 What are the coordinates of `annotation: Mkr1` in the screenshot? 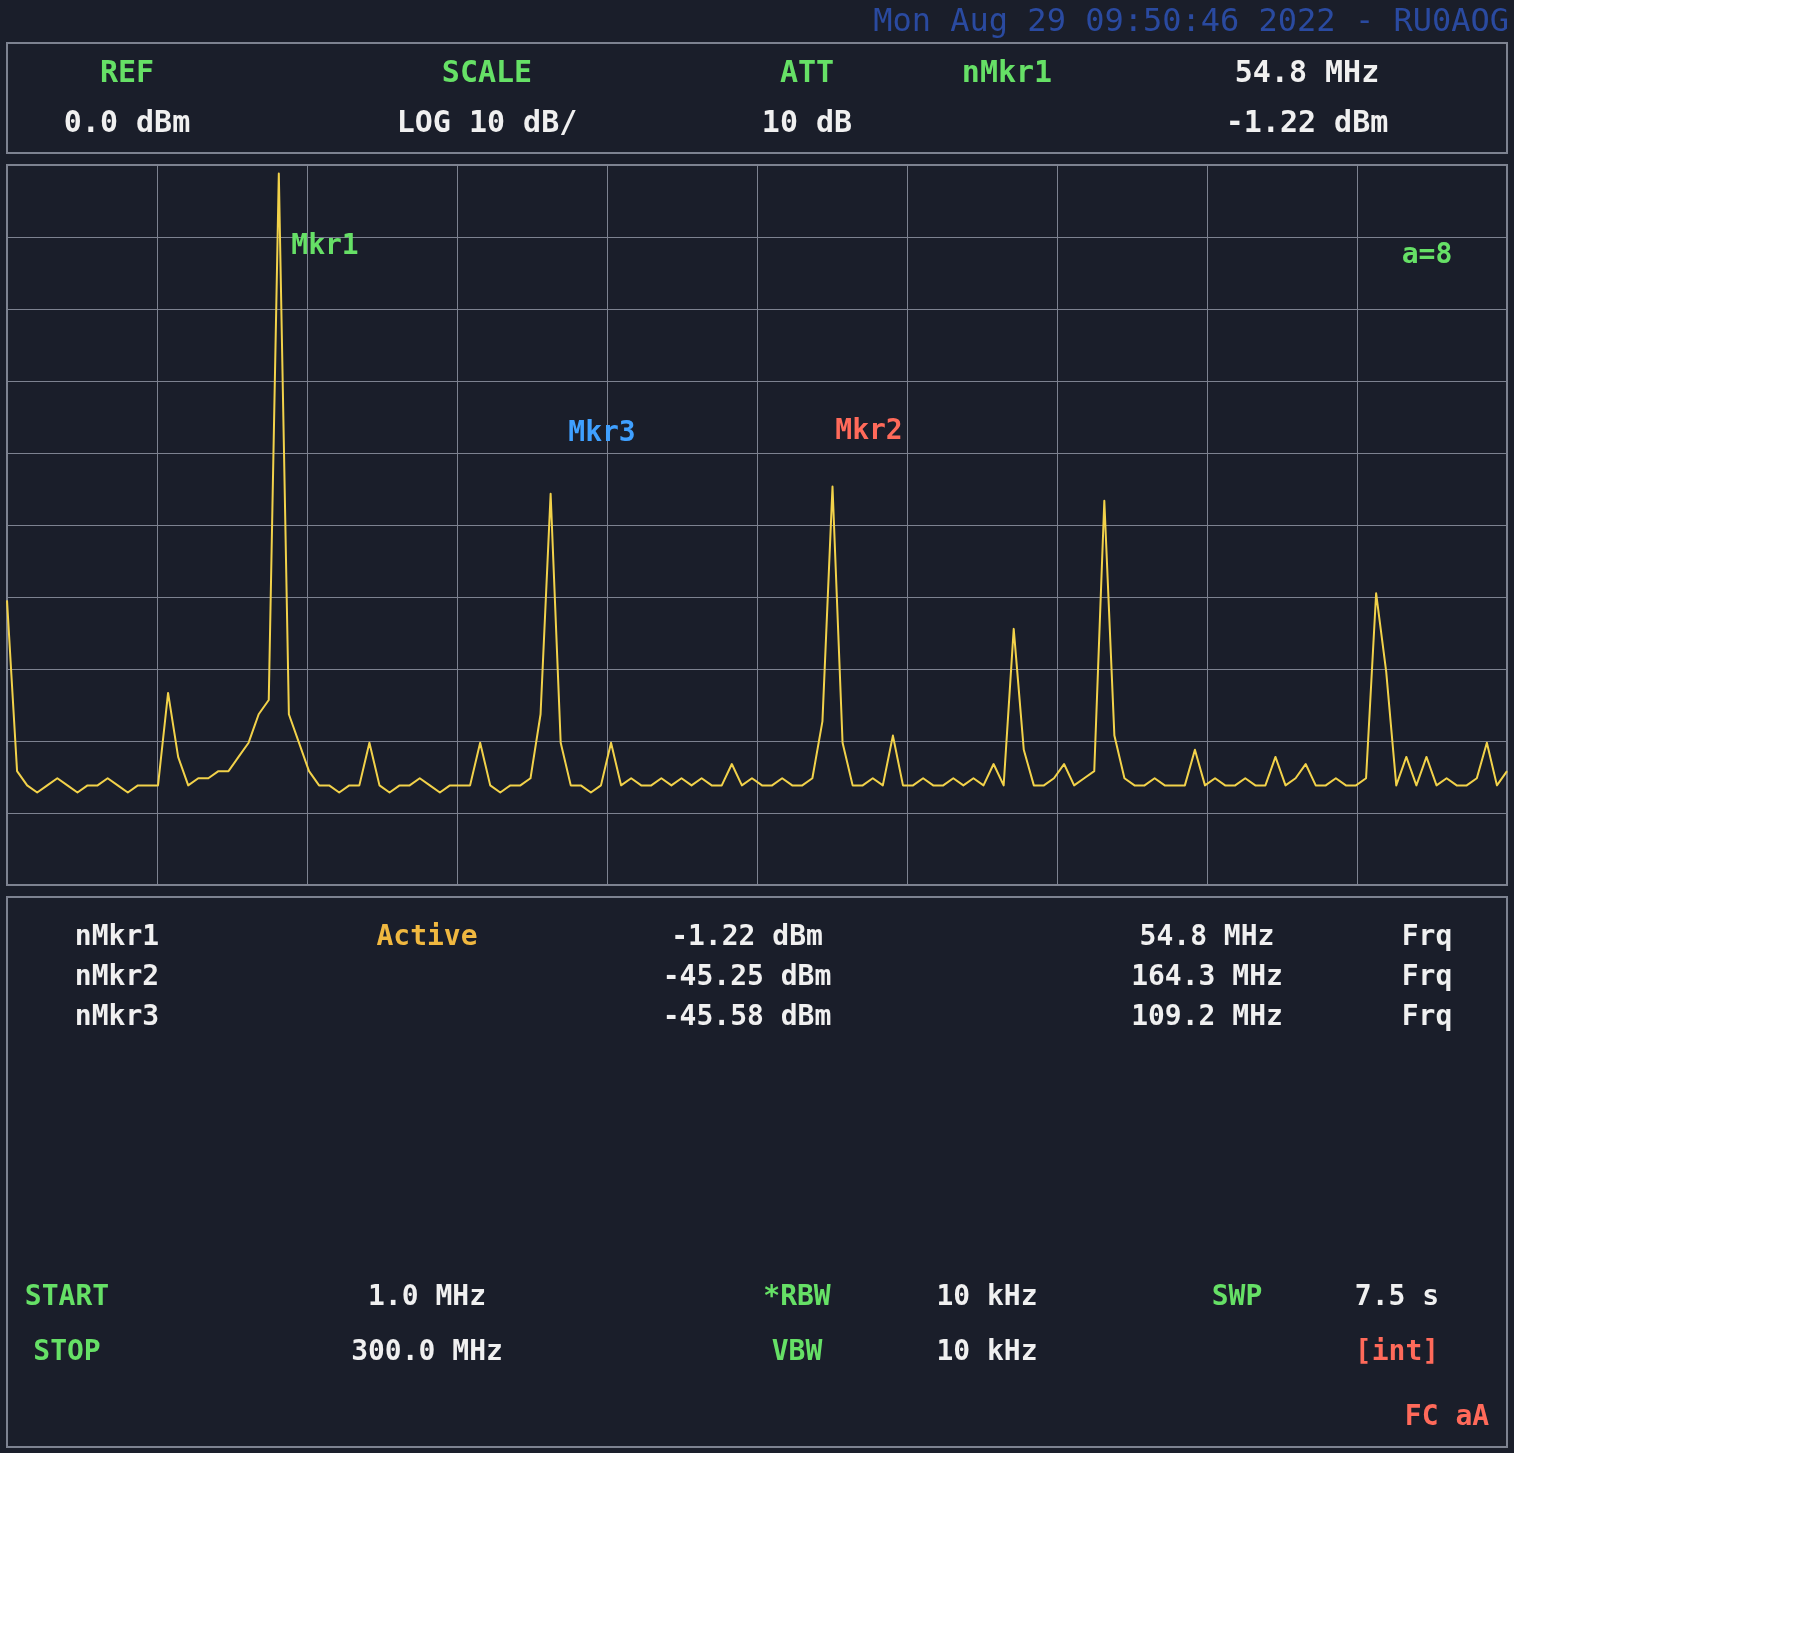 It's located at (325, 244).